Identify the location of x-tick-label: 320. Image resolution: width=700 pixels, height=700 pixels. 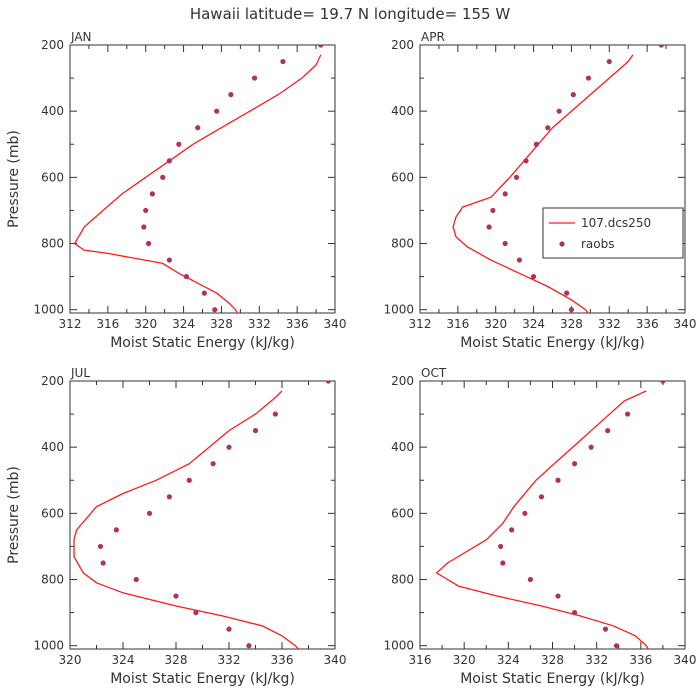
(464, 660).